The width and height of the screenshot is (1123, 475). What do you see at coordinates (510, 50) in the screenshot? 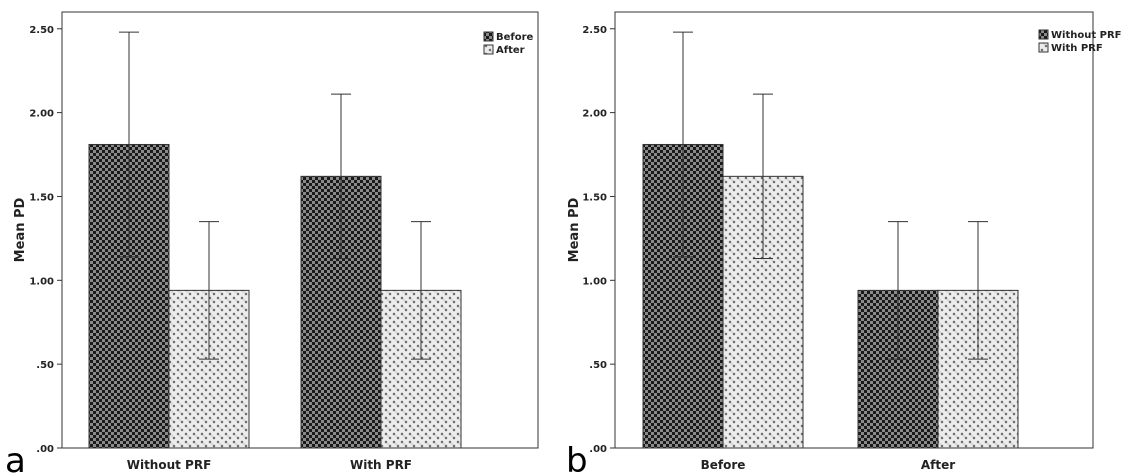
I see `legend-label: After` at bounding box center [510, 50].